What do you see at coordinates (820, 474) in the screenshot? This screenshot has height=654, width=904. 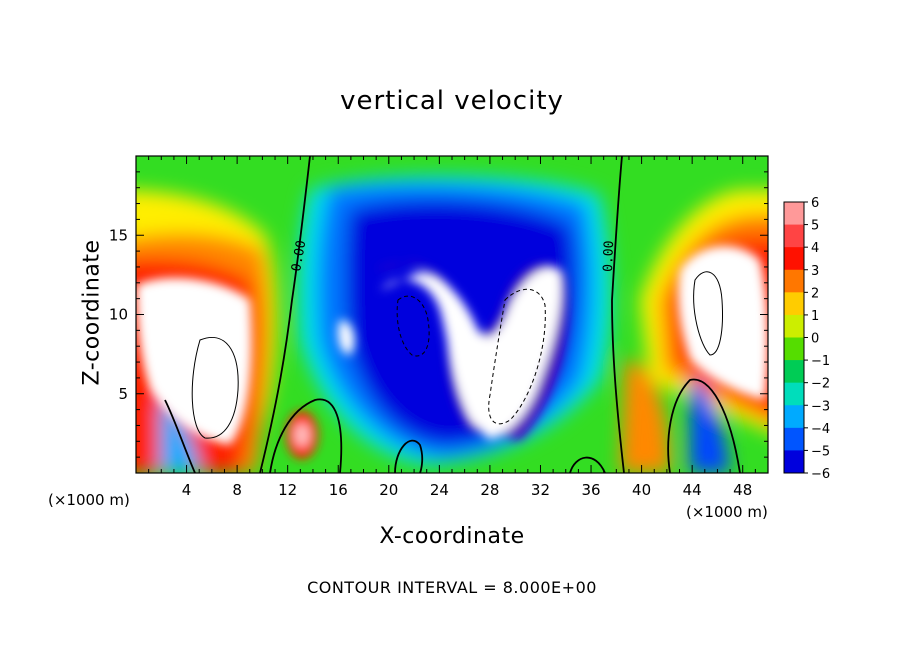 I see `colorbar-label: −6` at bounding box center [820, 474].